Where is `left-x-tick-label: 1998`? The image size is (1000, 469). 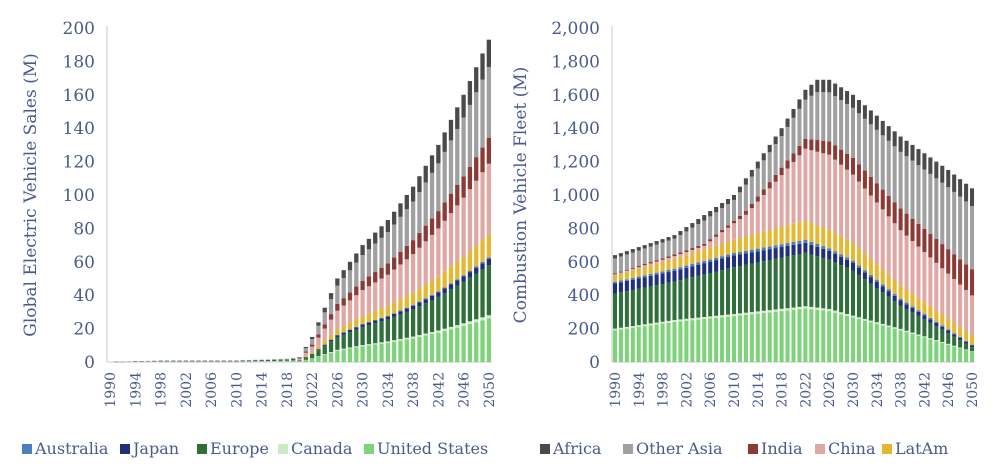 left-x-tick-label: 1998 is located at coordinates (162, 390).